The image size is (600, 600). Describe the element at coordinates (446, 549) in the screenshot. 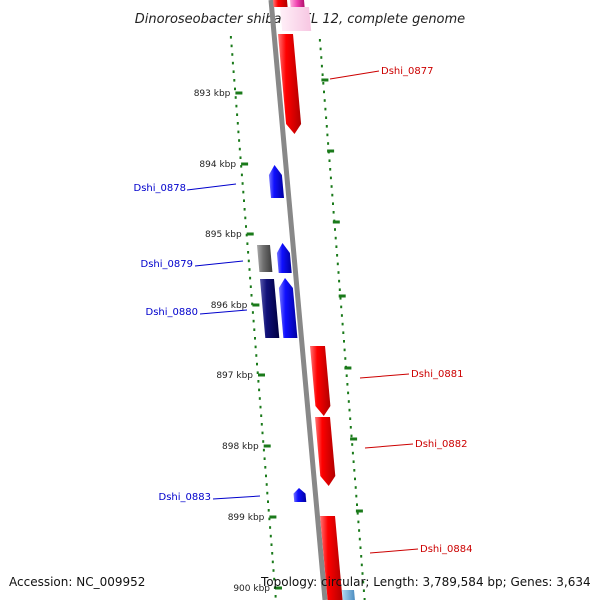

I see `gene-label: Dshi_0884` at that location.